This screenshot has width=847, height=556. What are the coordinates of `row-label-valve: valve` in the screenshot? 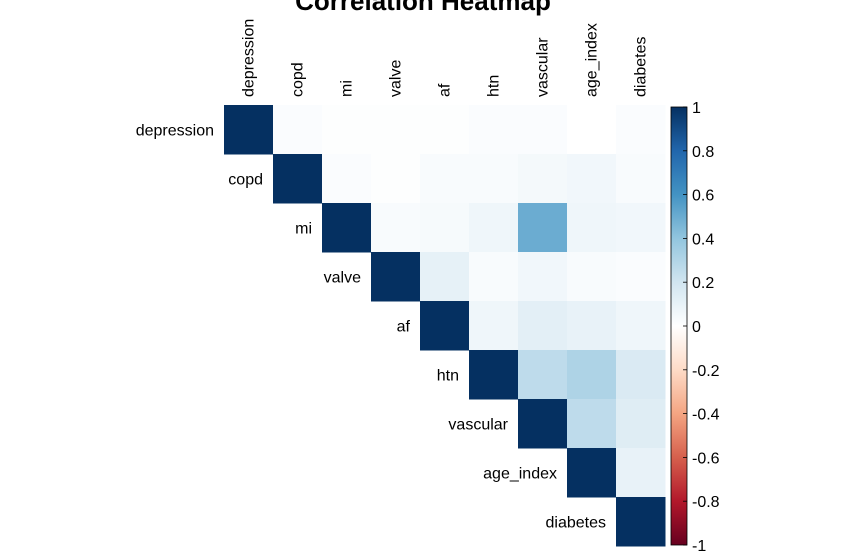 It's located at (342, 278).